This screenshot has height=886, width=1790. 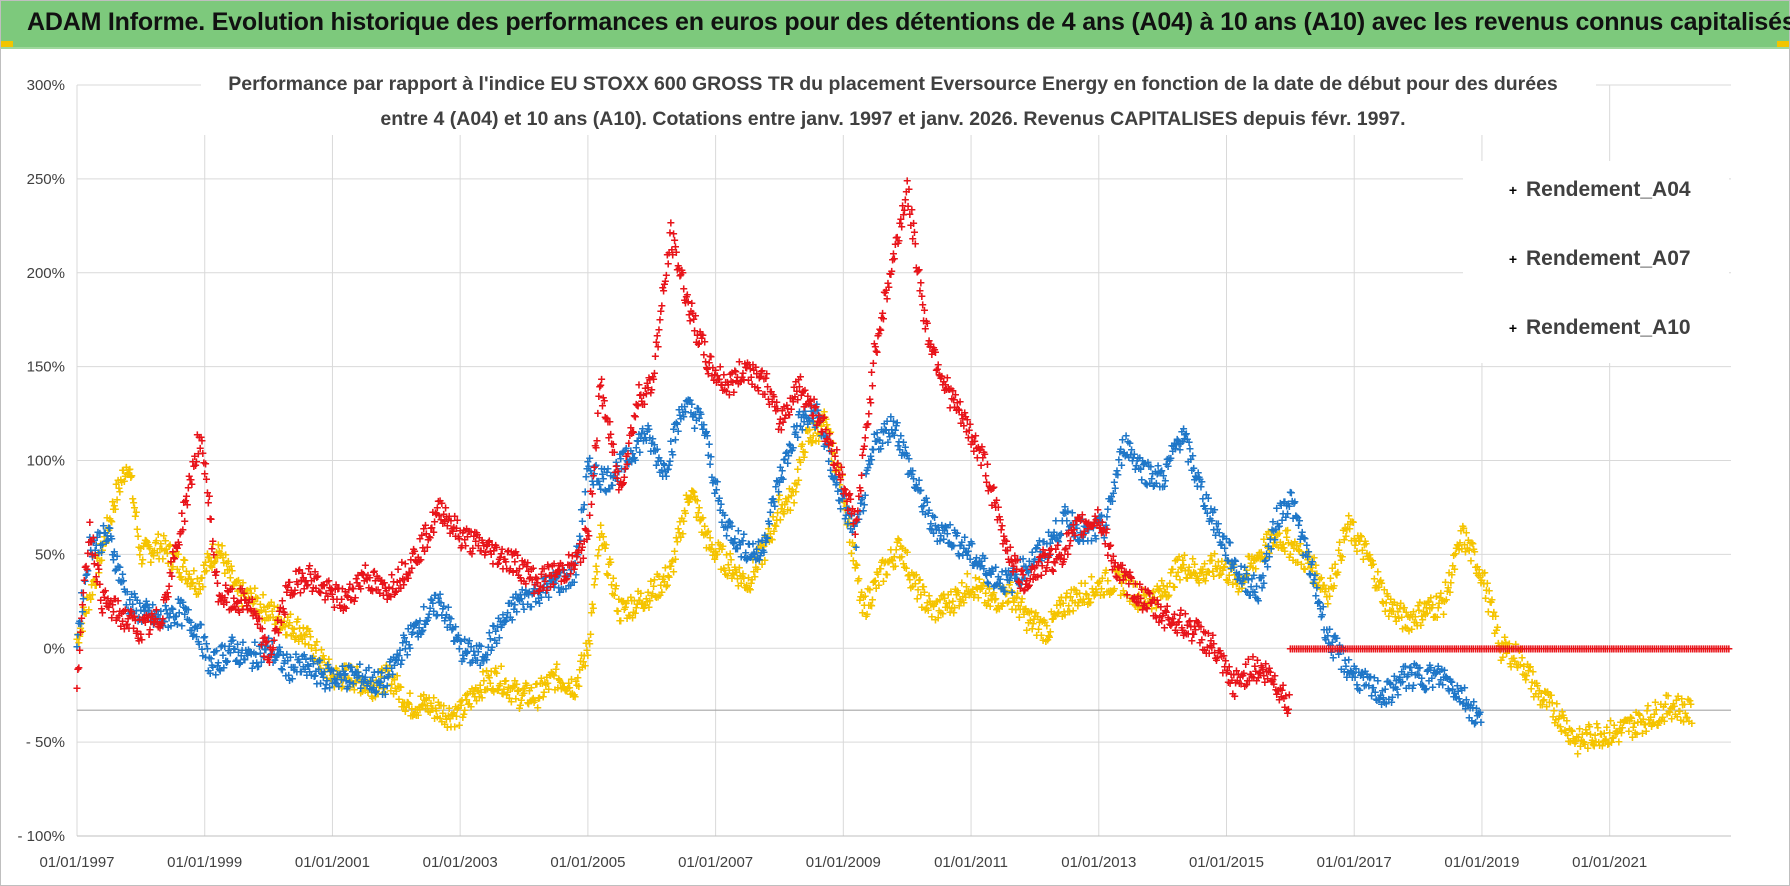 What do you see at coordinates (1481, 862) in the screenshot?
I see `x-tick-label: 01/01/2019` at bounding box center [1481, 862].